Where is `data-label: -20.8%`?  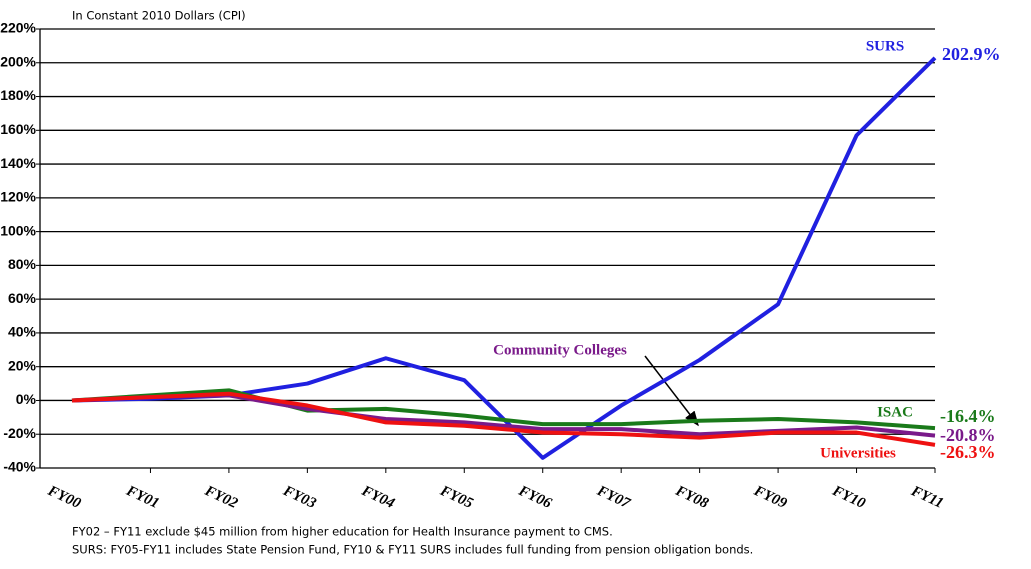 data-label: -20.8% is located at coordinates (968, 435).